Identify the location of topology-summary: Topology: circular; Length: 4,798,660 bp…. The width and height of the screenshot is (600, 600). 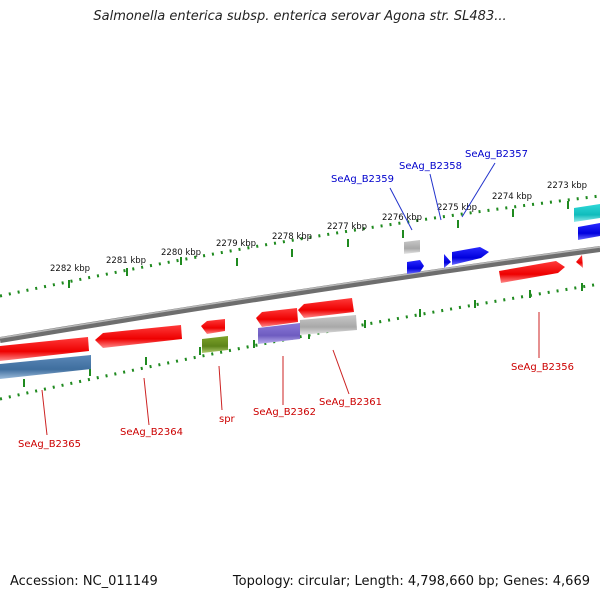
(411, 581).